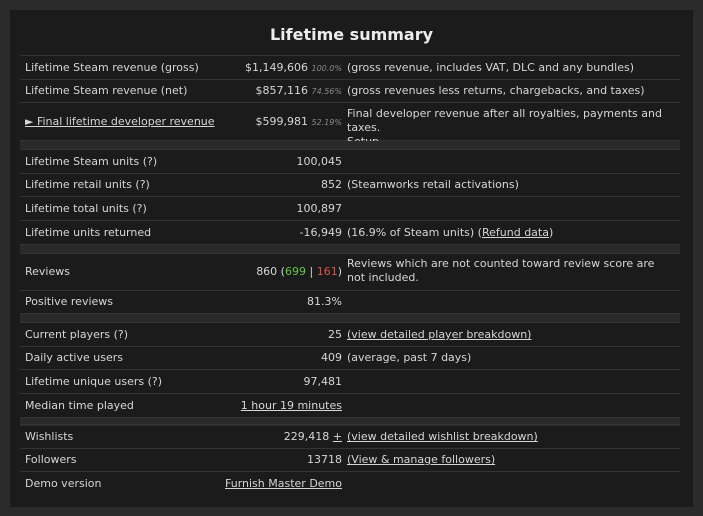 The height and width of the screenshot is (516, 703). Describe the element at coordinates (351, 34) in the screenshot. I see `panel-title: Lifetime summary` at that location.